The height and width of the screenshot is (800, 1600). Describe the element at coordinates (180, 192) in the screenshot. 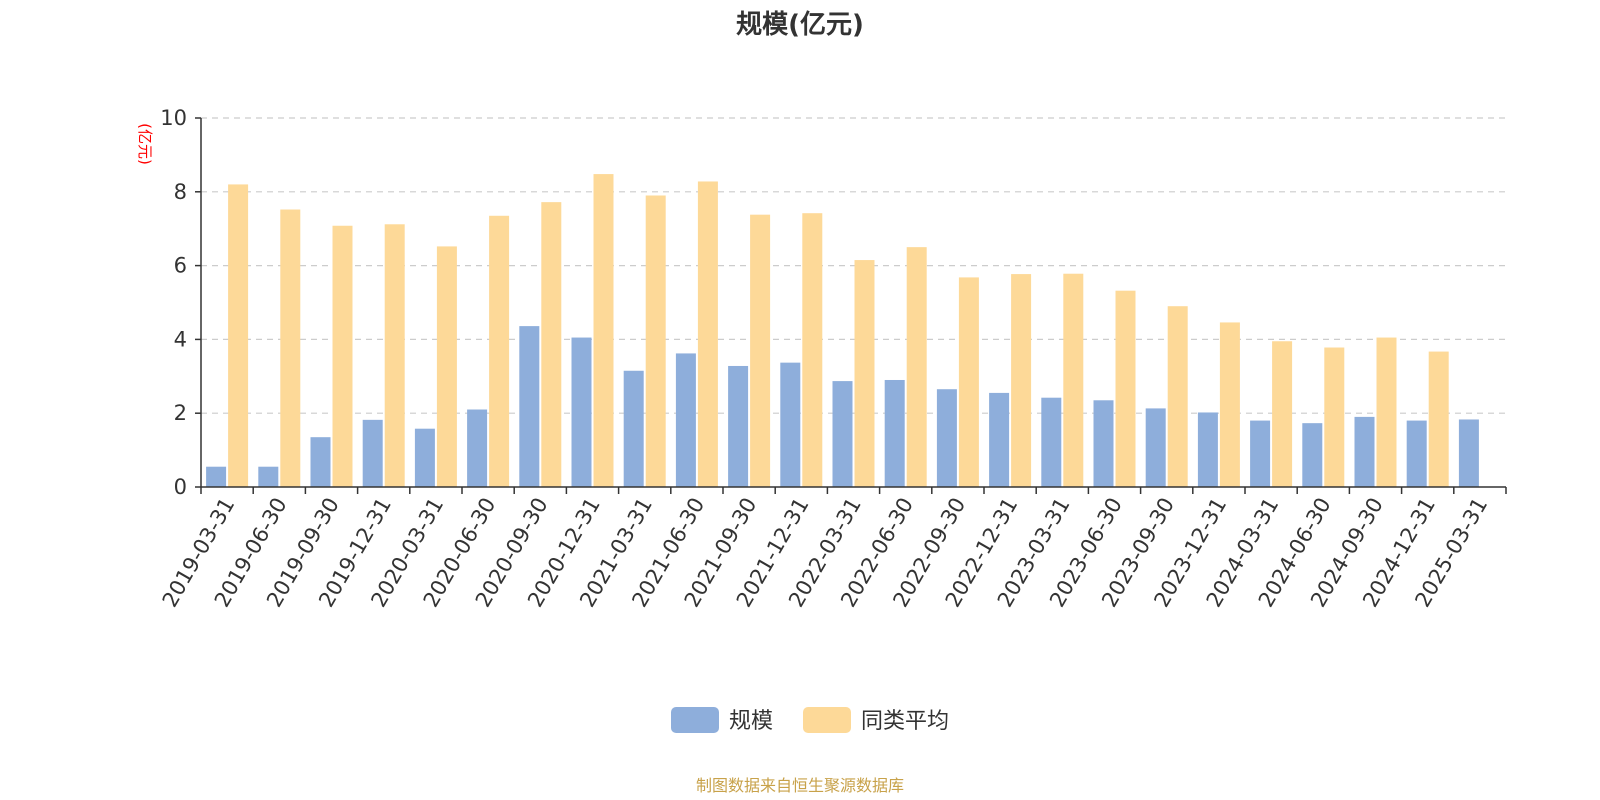

I see `y-tick-label: 8` at that location.